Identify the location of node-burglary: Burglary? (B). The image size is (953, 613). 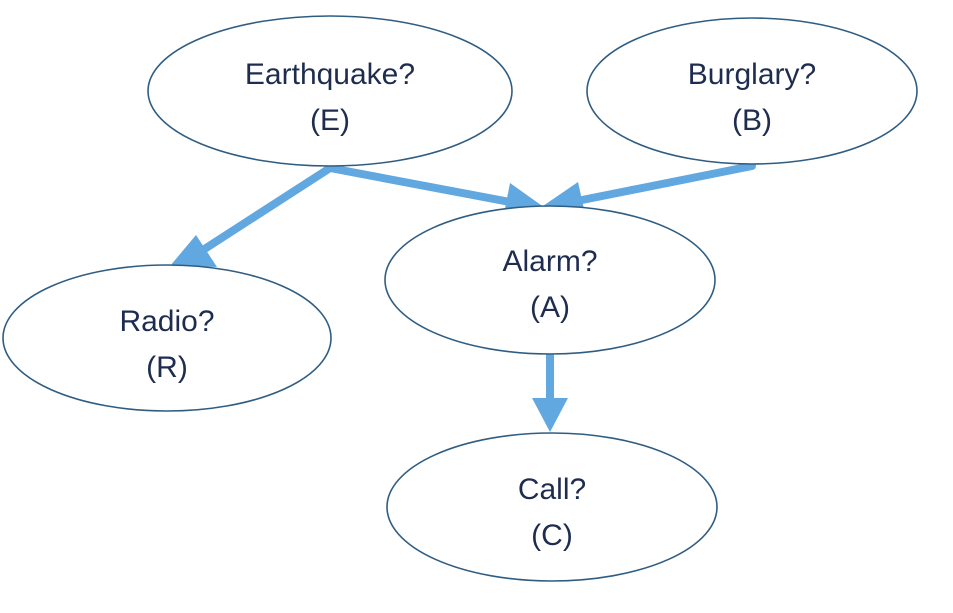
(752, 91).